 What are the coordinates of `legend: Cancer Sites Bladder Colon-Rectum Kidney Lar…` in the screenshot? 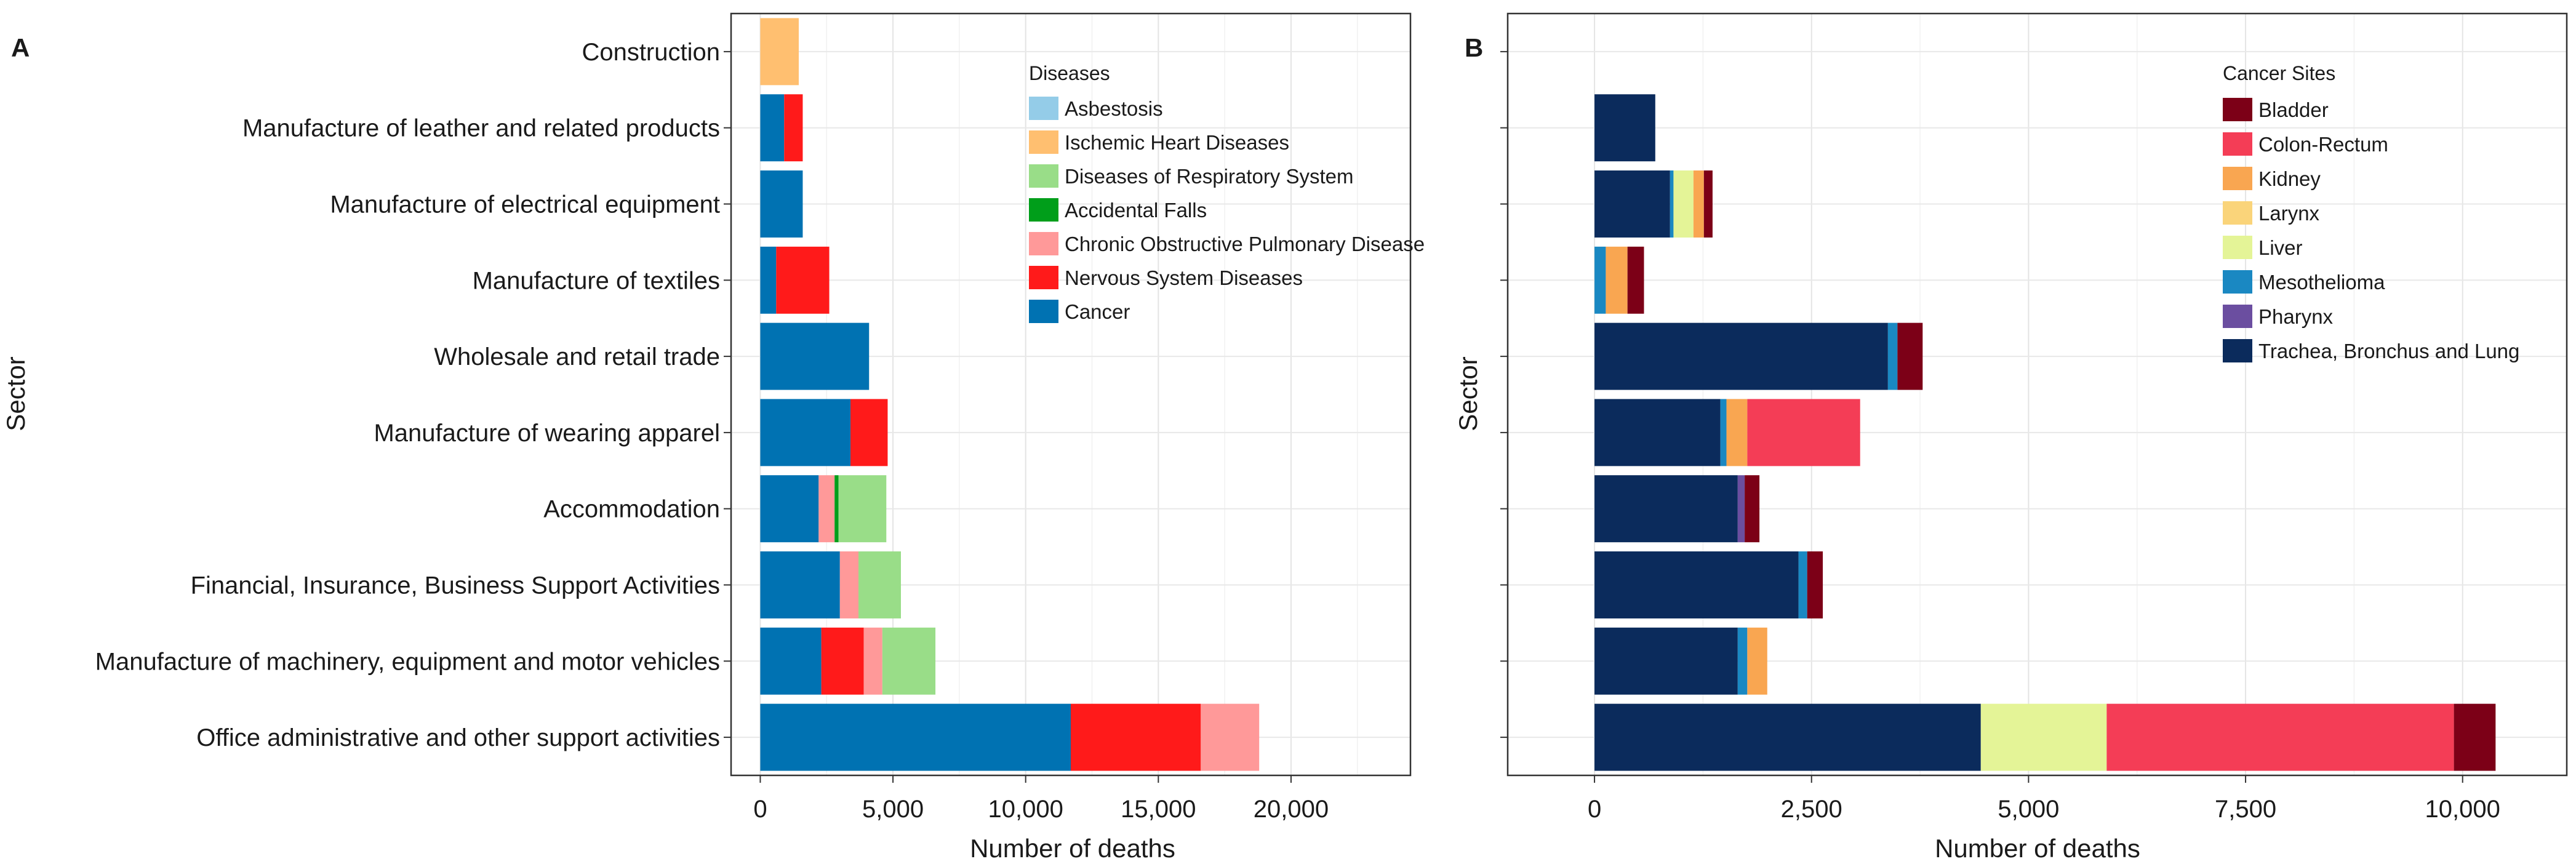 It's located at (2371, 212).